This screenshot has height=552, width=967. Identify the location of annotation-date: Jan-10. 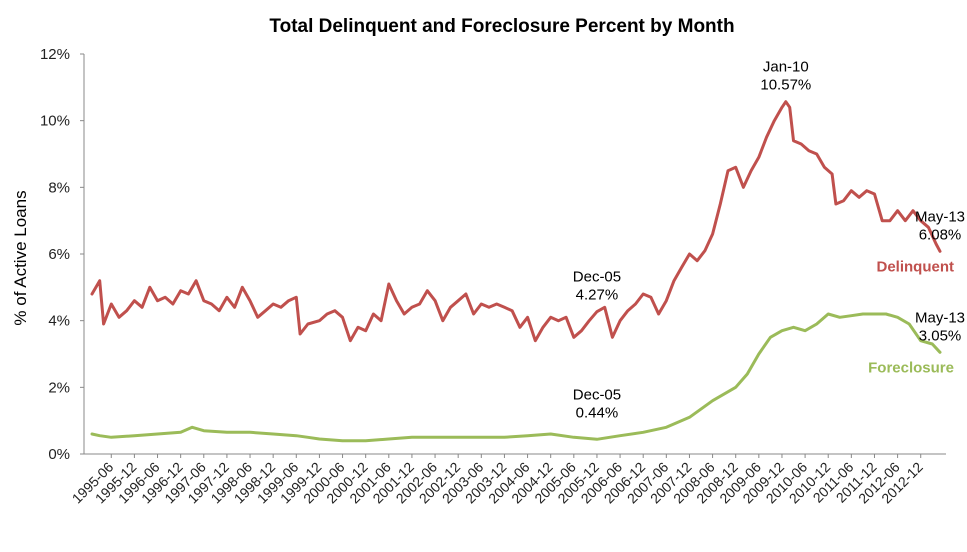
(786, 67).